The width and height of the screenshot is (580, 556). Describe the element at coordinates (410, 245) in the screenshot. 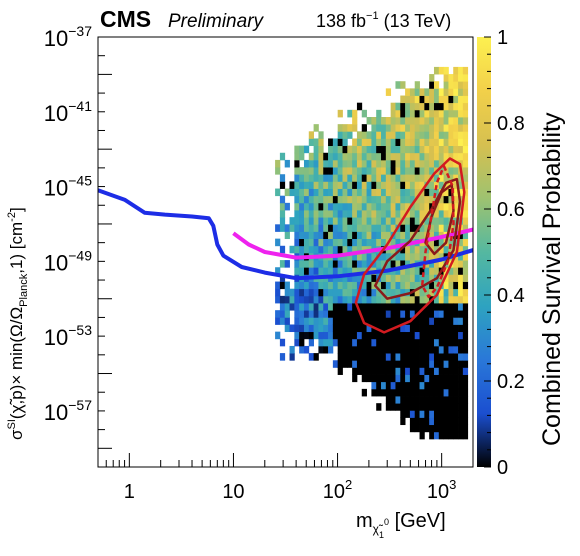

I see `likelihood-contours` at that location.